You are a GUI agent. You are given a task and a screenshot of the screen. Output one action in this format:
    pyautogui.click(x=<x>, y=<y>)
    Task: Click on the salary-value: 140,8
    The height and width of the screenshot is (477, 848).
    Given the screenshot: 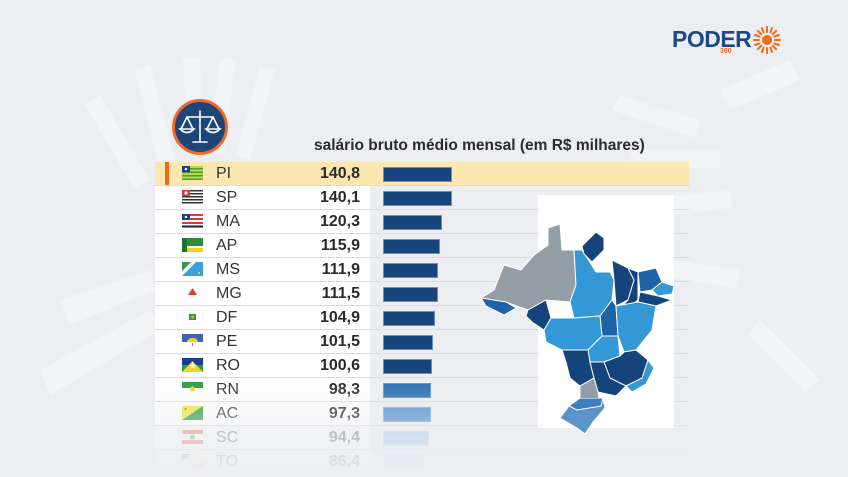 What is the action you would take?
    pyautogui.click(x=339, y=173)
    